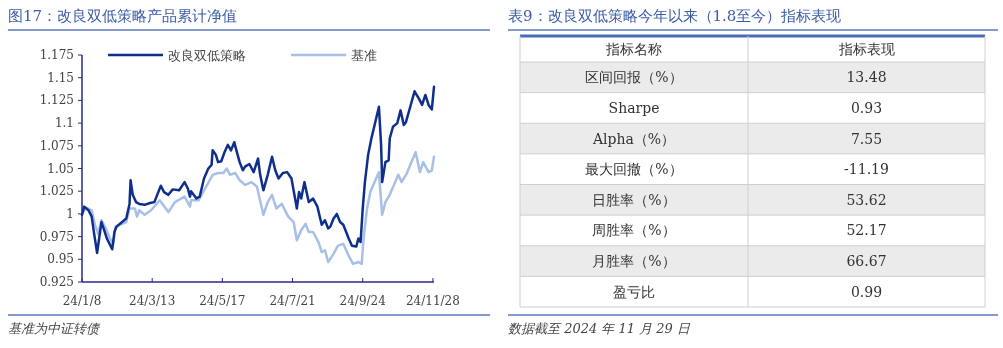 The width and height of the screenshot is (1003, 348). What do you see at coordinates (56, 191) in the screenshot?
I see `y-tick-label: 1.025` at bounding box center [56, 191].